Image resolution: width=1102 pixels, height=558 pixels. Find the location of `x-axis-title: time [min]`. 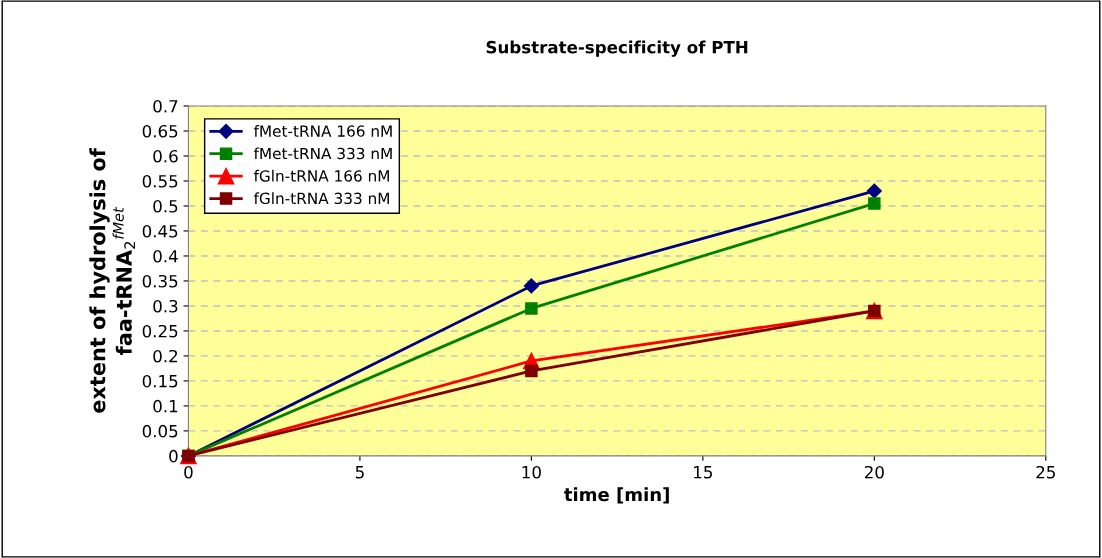

x-axis-title: time [min] is located at coordinates (616, 495).